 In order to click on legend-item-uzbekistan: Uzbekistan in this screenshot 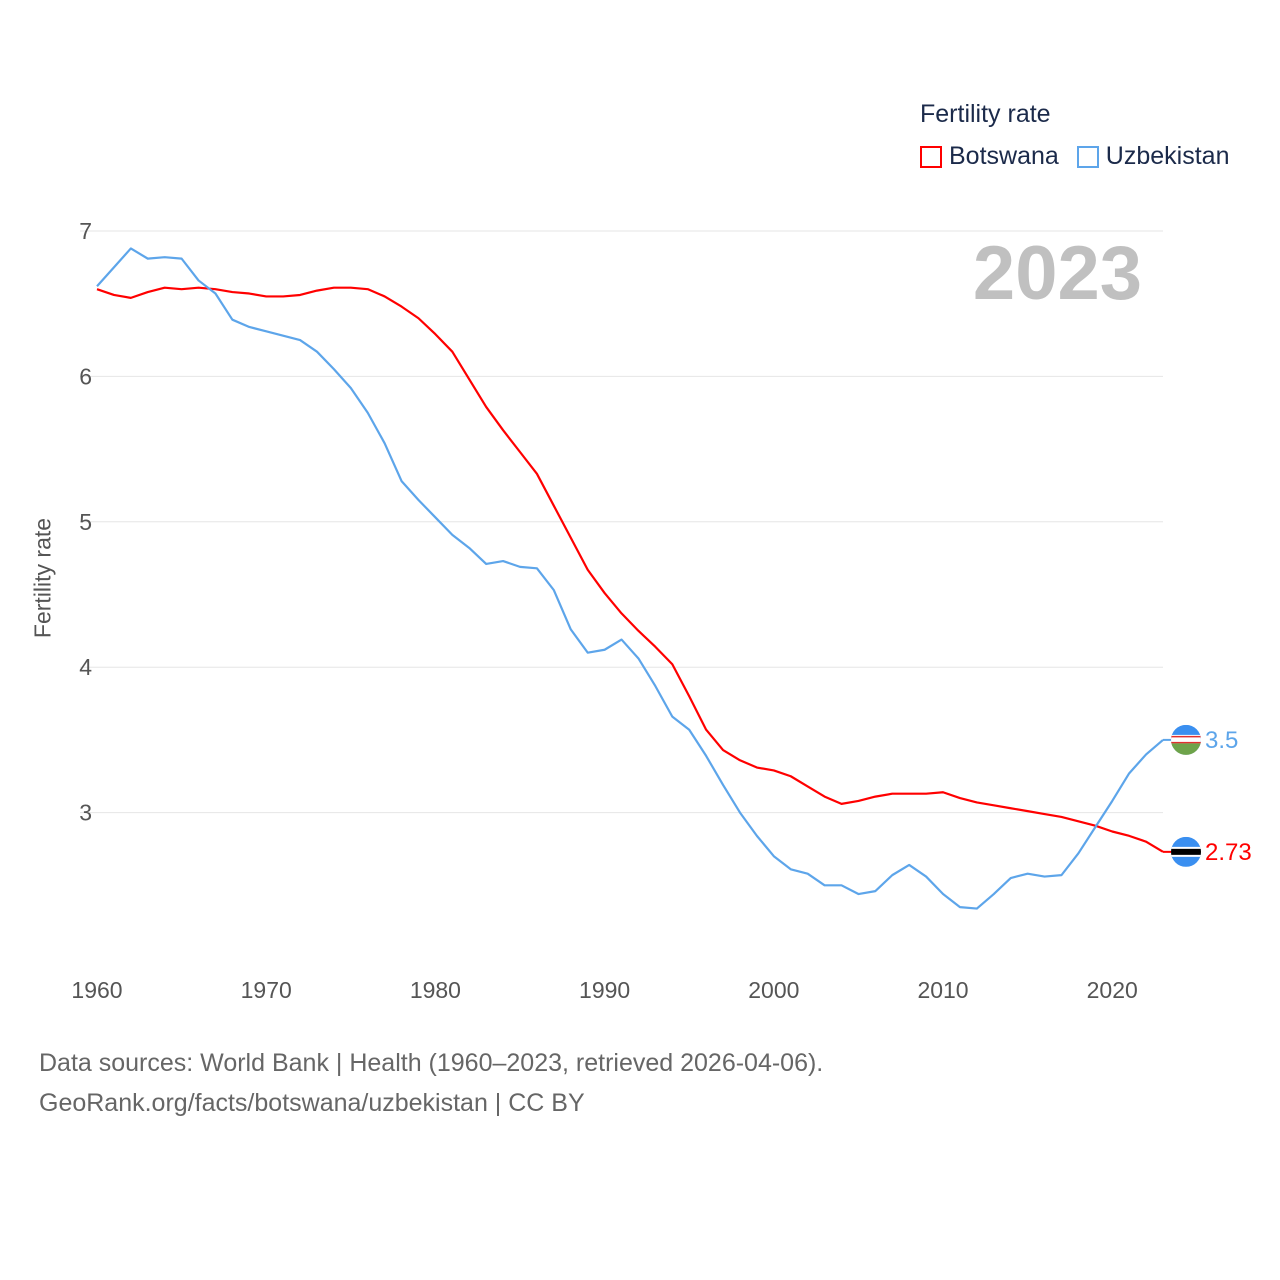, I will do `click(1153, 156)`.